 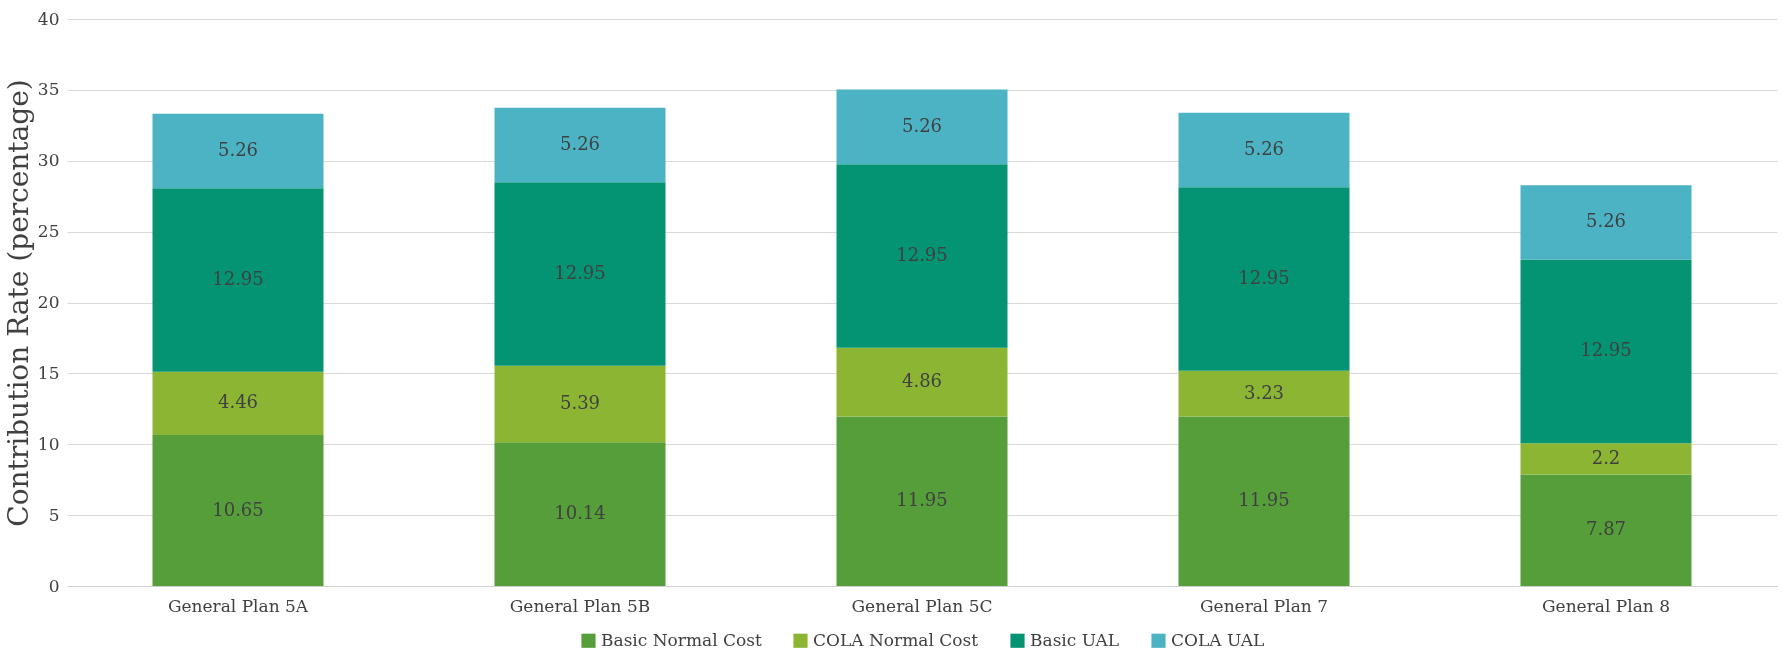 I want to click on y-tick-label: 20, so click(x=48, y=302).